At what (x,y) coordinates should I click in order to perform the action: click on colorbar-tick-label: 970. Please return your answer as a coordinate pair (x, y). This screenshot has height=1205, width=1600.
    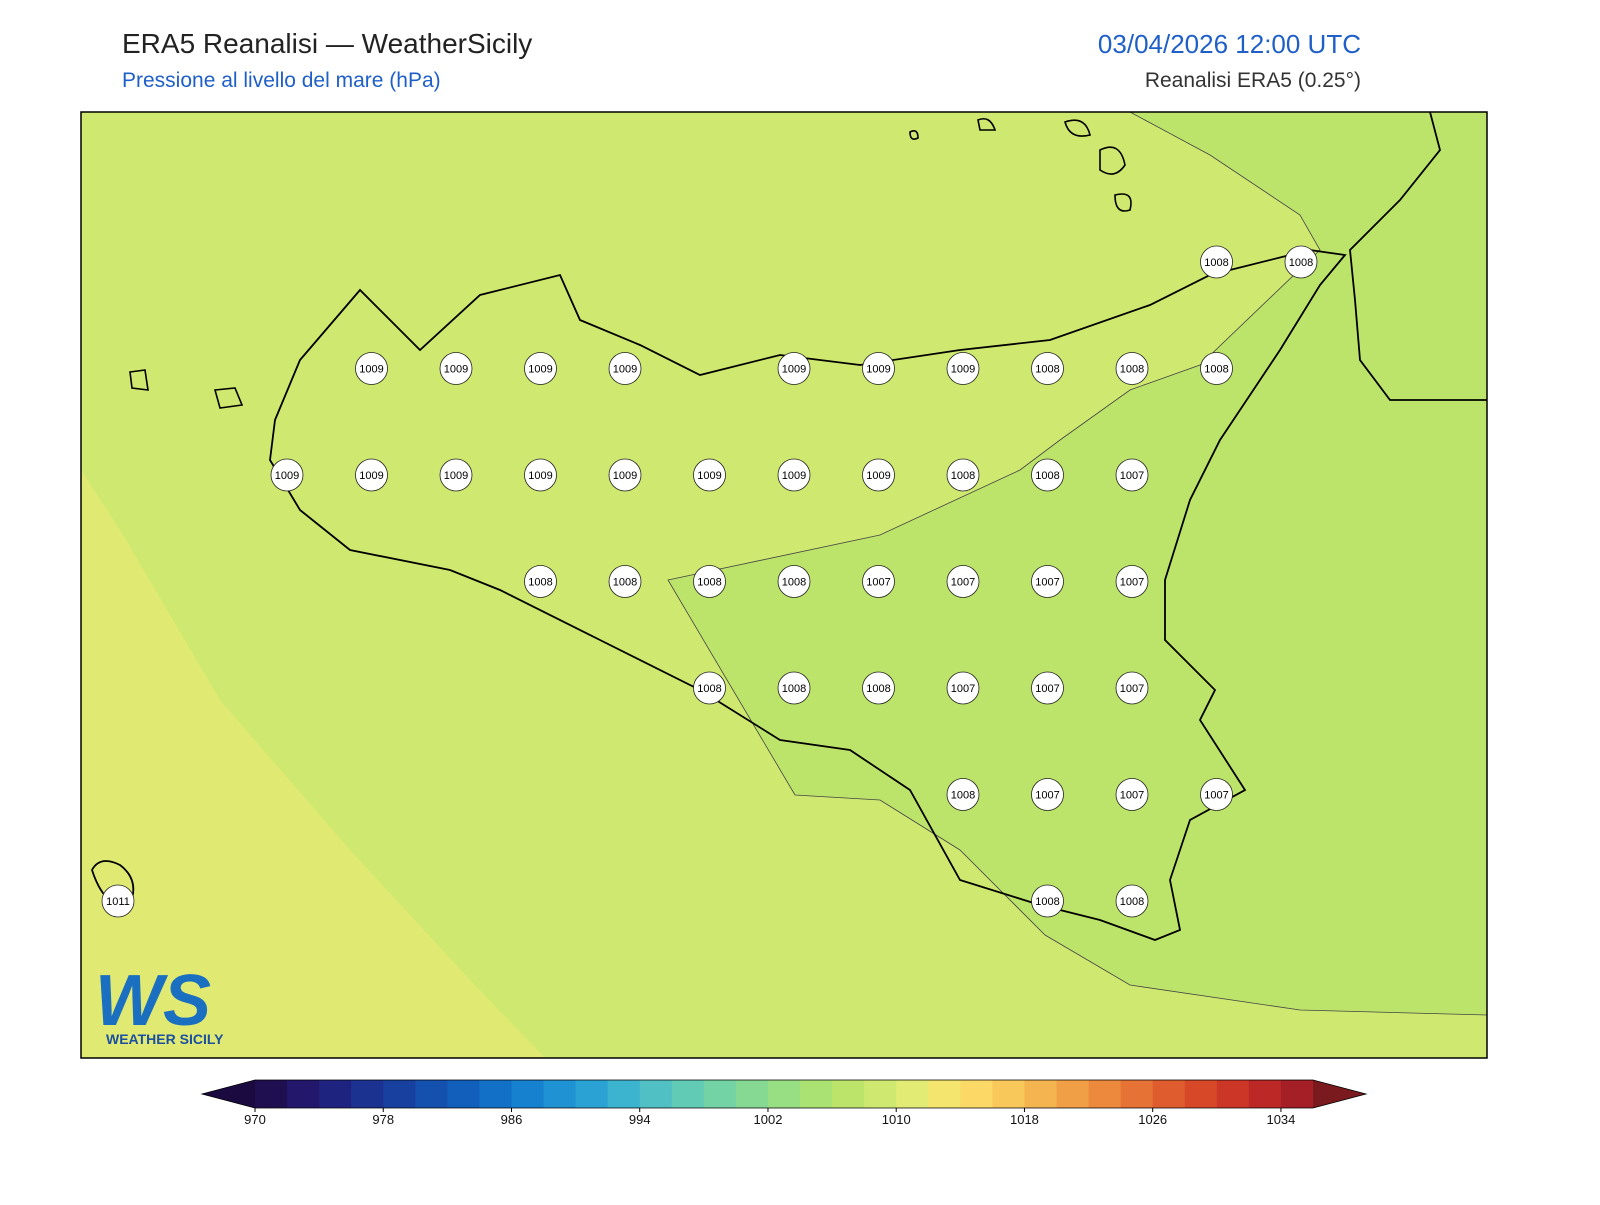
    Looking at the image, I should click on (255, 1119).